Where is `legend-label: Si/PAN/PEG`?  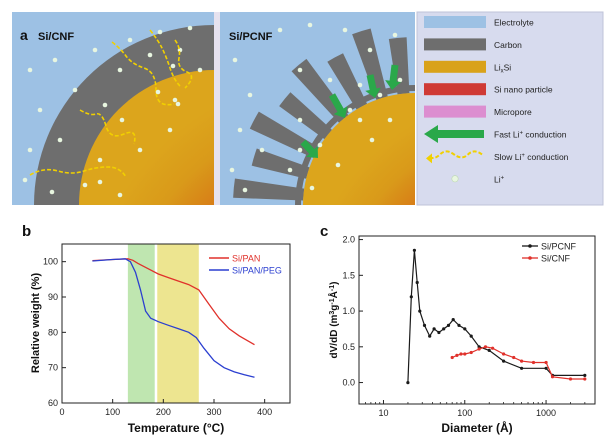 legend-label: Si/PAN/PEG is located at coordinates (257, 271).